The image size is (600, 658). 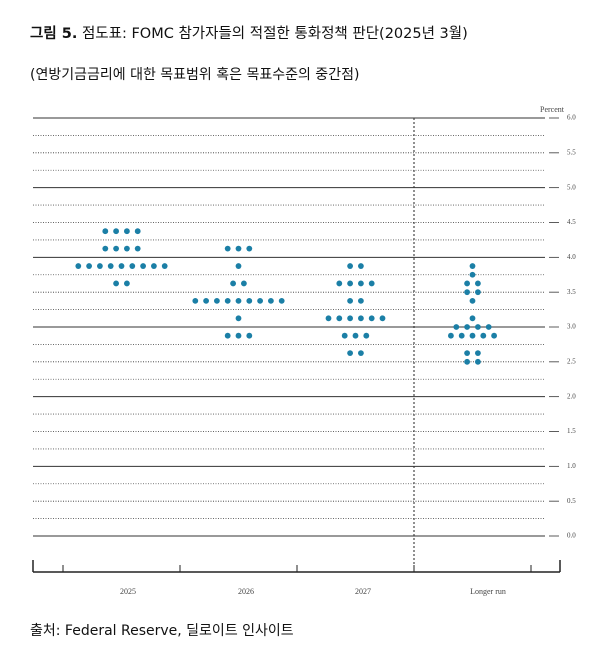 What do you see at coordinates (274, 34) in the screenshot?
I see `title-text: 점도표: FOMC 참가자들의 적절한 통화정책 판단(2025년 3월)` at bounding box center [274, 34].